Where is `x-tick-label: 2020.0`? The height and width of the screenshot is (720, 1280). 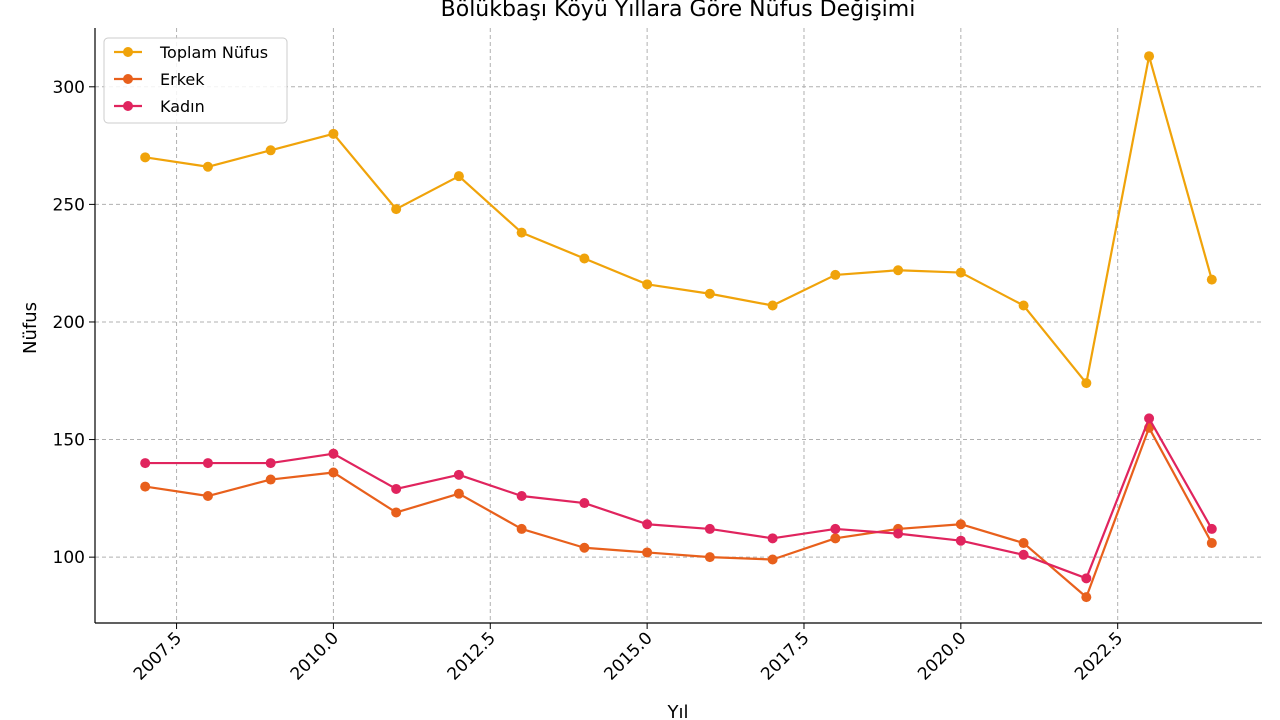
x-tick-label: 2020.0 is located at coordinates (942, 656).